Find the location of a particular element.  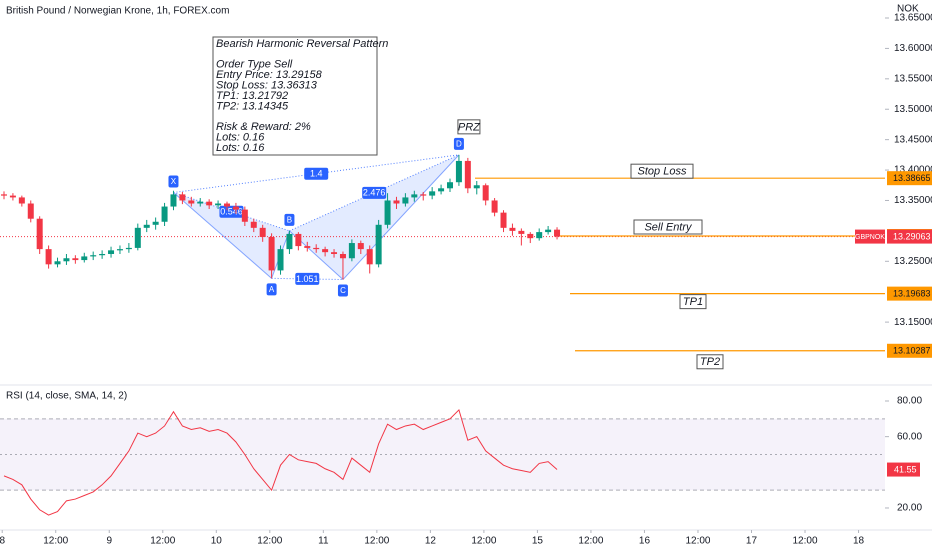

point-label: A is located at coordinates (272, 289).